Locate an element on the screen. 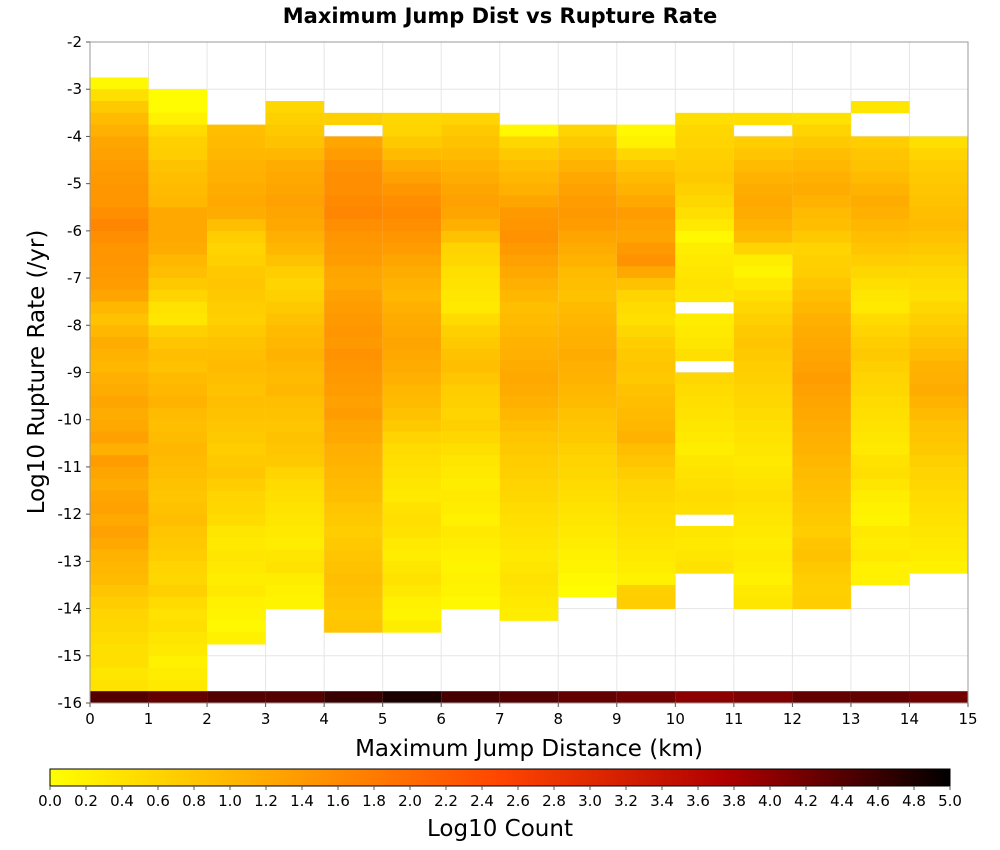 The width and height of the screenshot is (1000, 850). x-tick-label: 12 is located at coordinates (792, 719).